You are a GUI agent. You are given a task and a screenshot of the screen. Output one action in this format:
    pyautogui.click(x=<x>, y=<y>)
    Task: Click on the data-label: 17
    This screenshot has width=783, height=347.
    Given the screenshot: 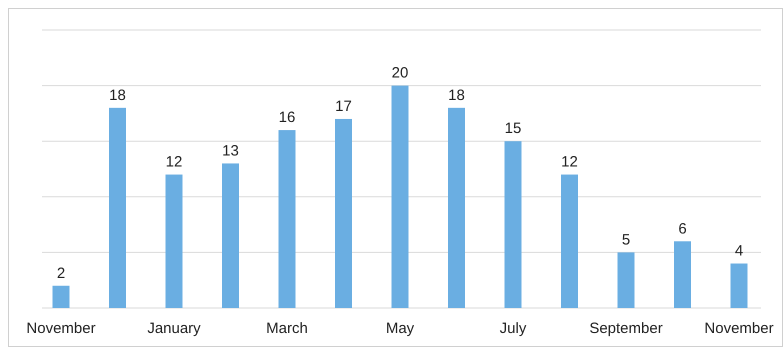 What is the action you would take?
    pyautogui.click(x=343, y=106)
    